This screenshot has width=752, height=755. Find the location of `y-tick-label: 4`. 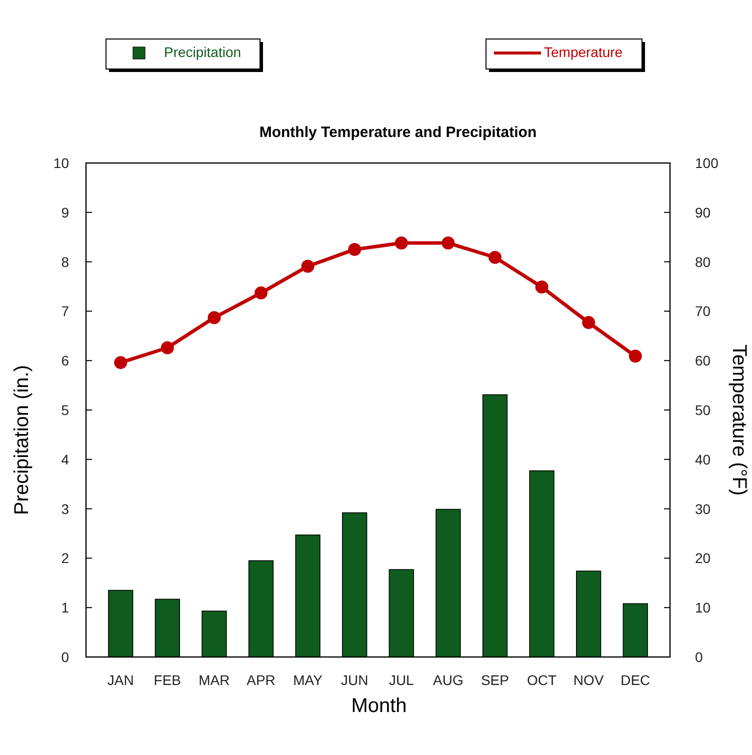

y-tick-label: 4 is located at coordinates (65, 459).